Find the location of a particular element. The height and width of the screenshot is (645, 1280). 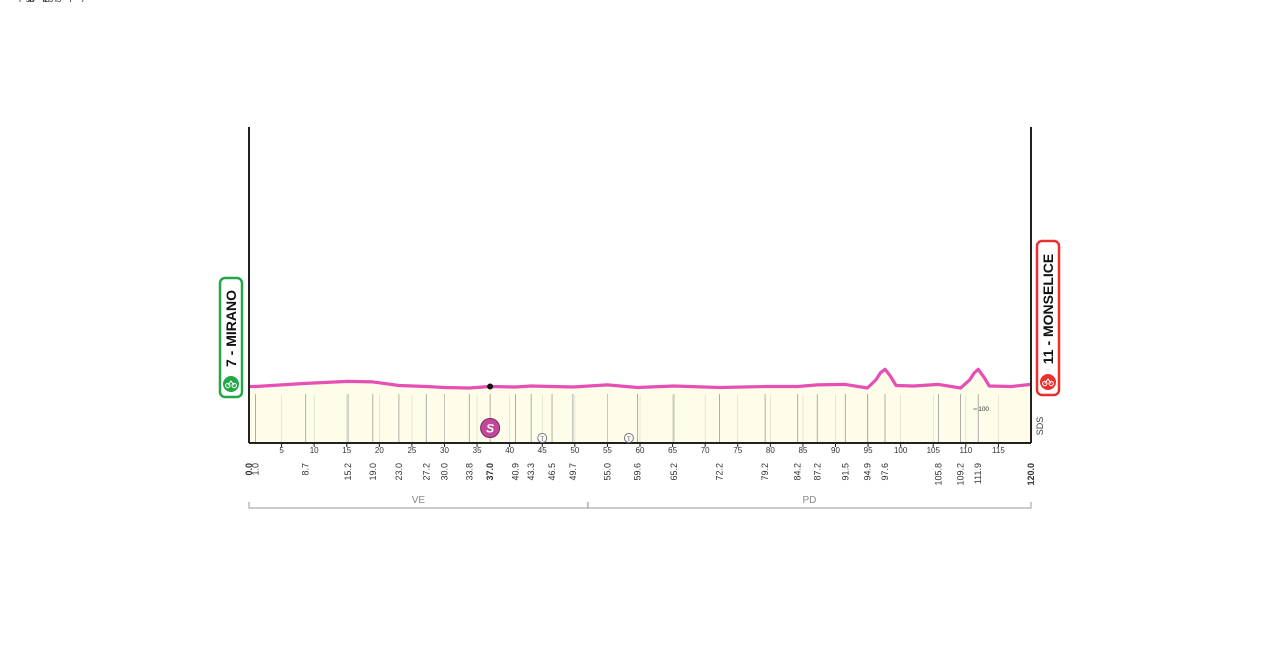

place-label: 41 - Arquà Petrarca is located at coordinates (39, 1).